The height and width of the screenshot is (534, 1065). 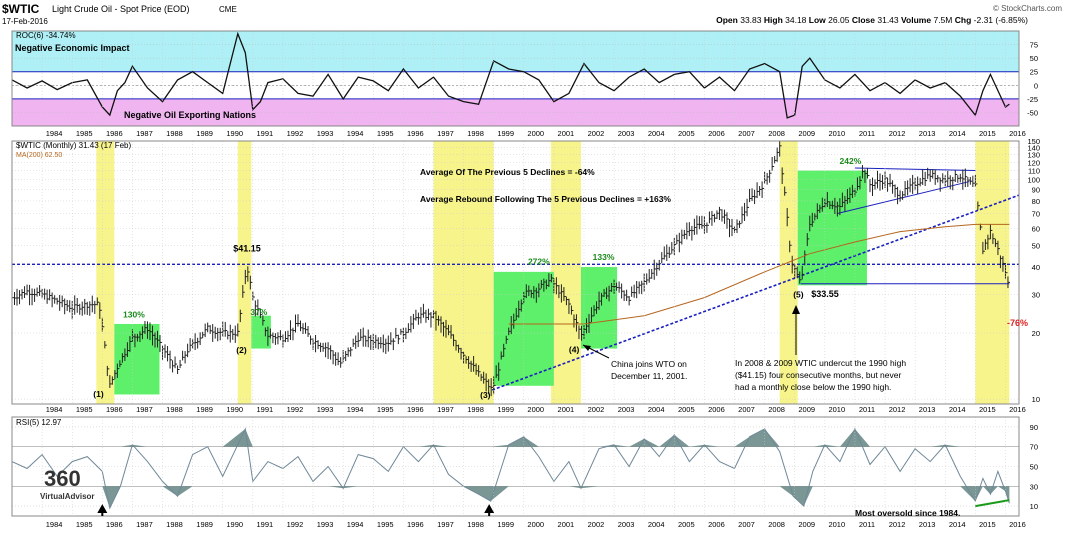 I want to click on rebound-gain-label: 130%, so click(x=134, y=315).